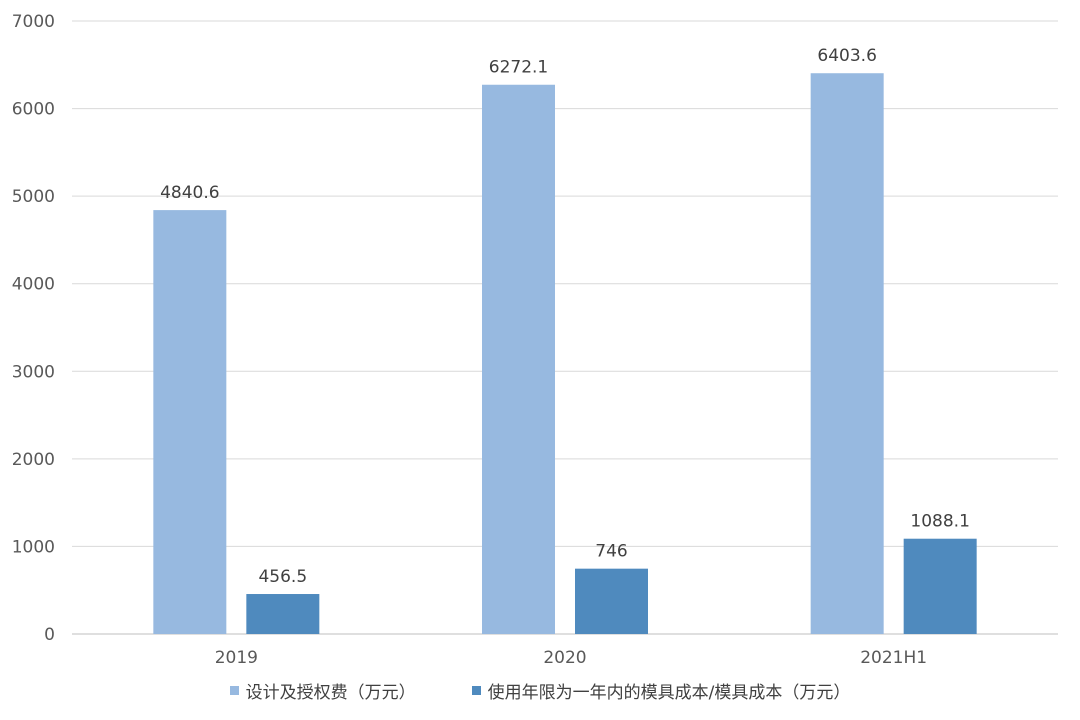 This screenshot has height=720, width=1080. I want to click on legend: 设计及授权费（万元） 使用年限为一年内的模具成本/模具成本（万元）, so click(540, 690).